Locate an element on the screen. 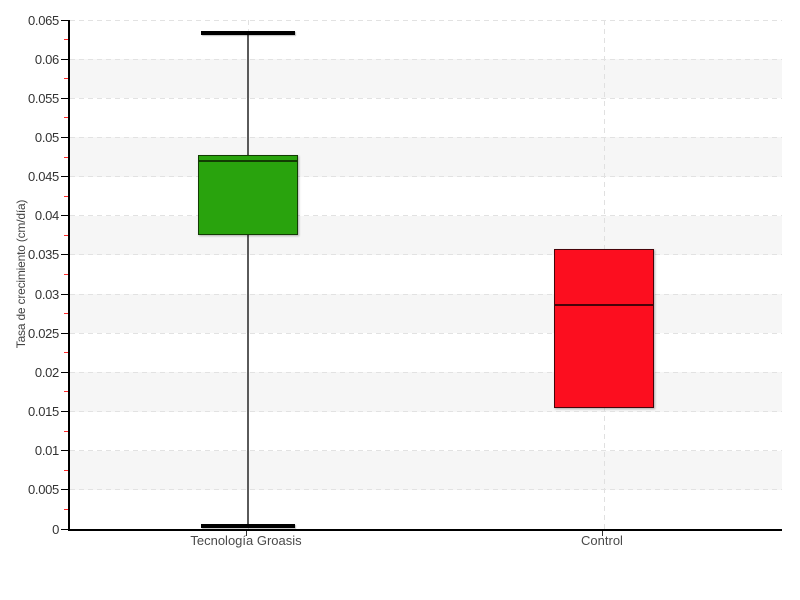  y-tick-label: 0.065 is located at coordinates (43, 20).